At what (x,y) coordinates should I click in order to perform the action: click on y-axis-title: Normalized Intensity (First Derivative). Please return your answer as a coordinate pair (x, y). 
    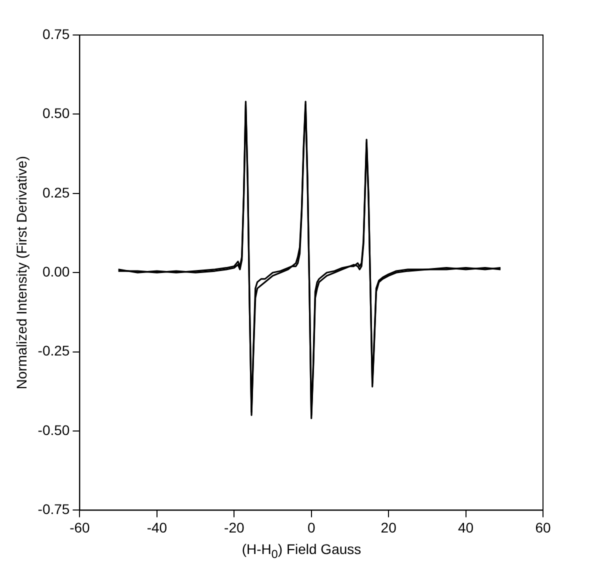
    Looking at the image, I should click on (21, 273).